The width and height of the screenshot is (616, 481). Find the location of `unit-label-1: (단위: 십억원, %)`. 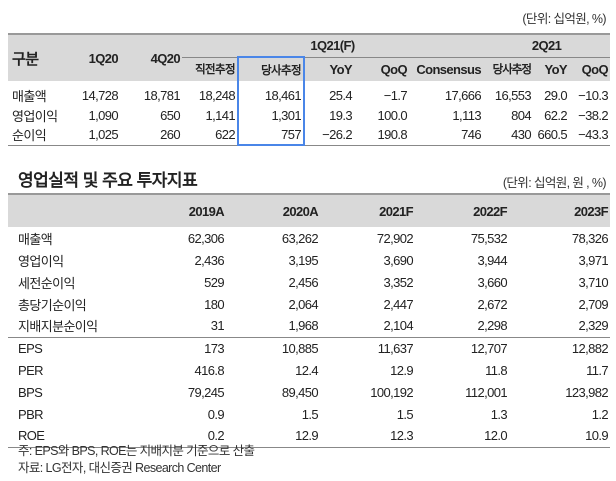

unit-label-1: (단위: 십억원, %) is located at coordinates (564, 19).